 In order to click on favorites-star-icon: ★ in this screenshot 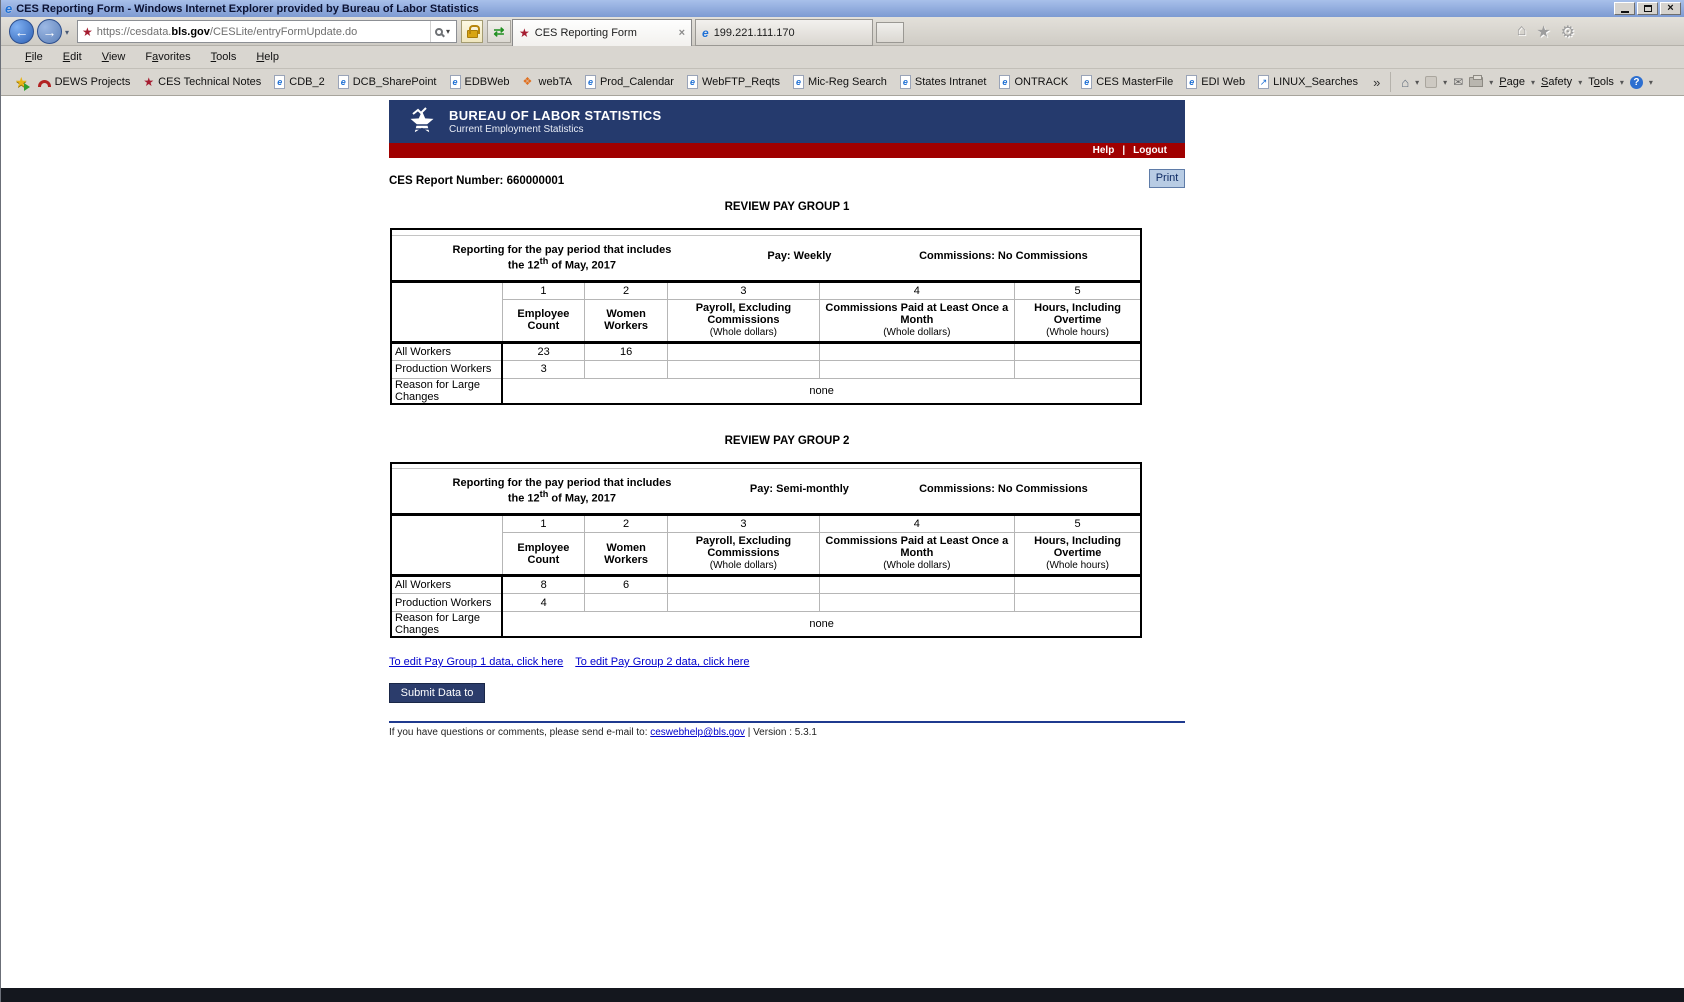, I will do `click(1543, 32)`.